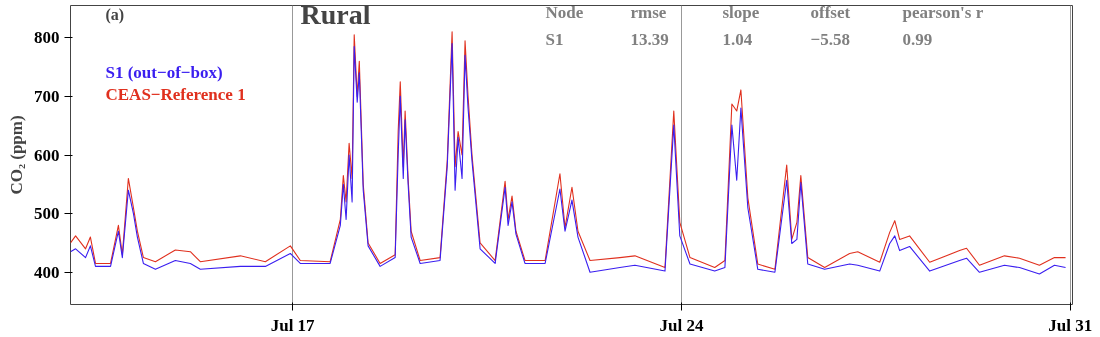 The image size is (1100, 337). I want to click on annotation: pearson's r, so click(943, 12).